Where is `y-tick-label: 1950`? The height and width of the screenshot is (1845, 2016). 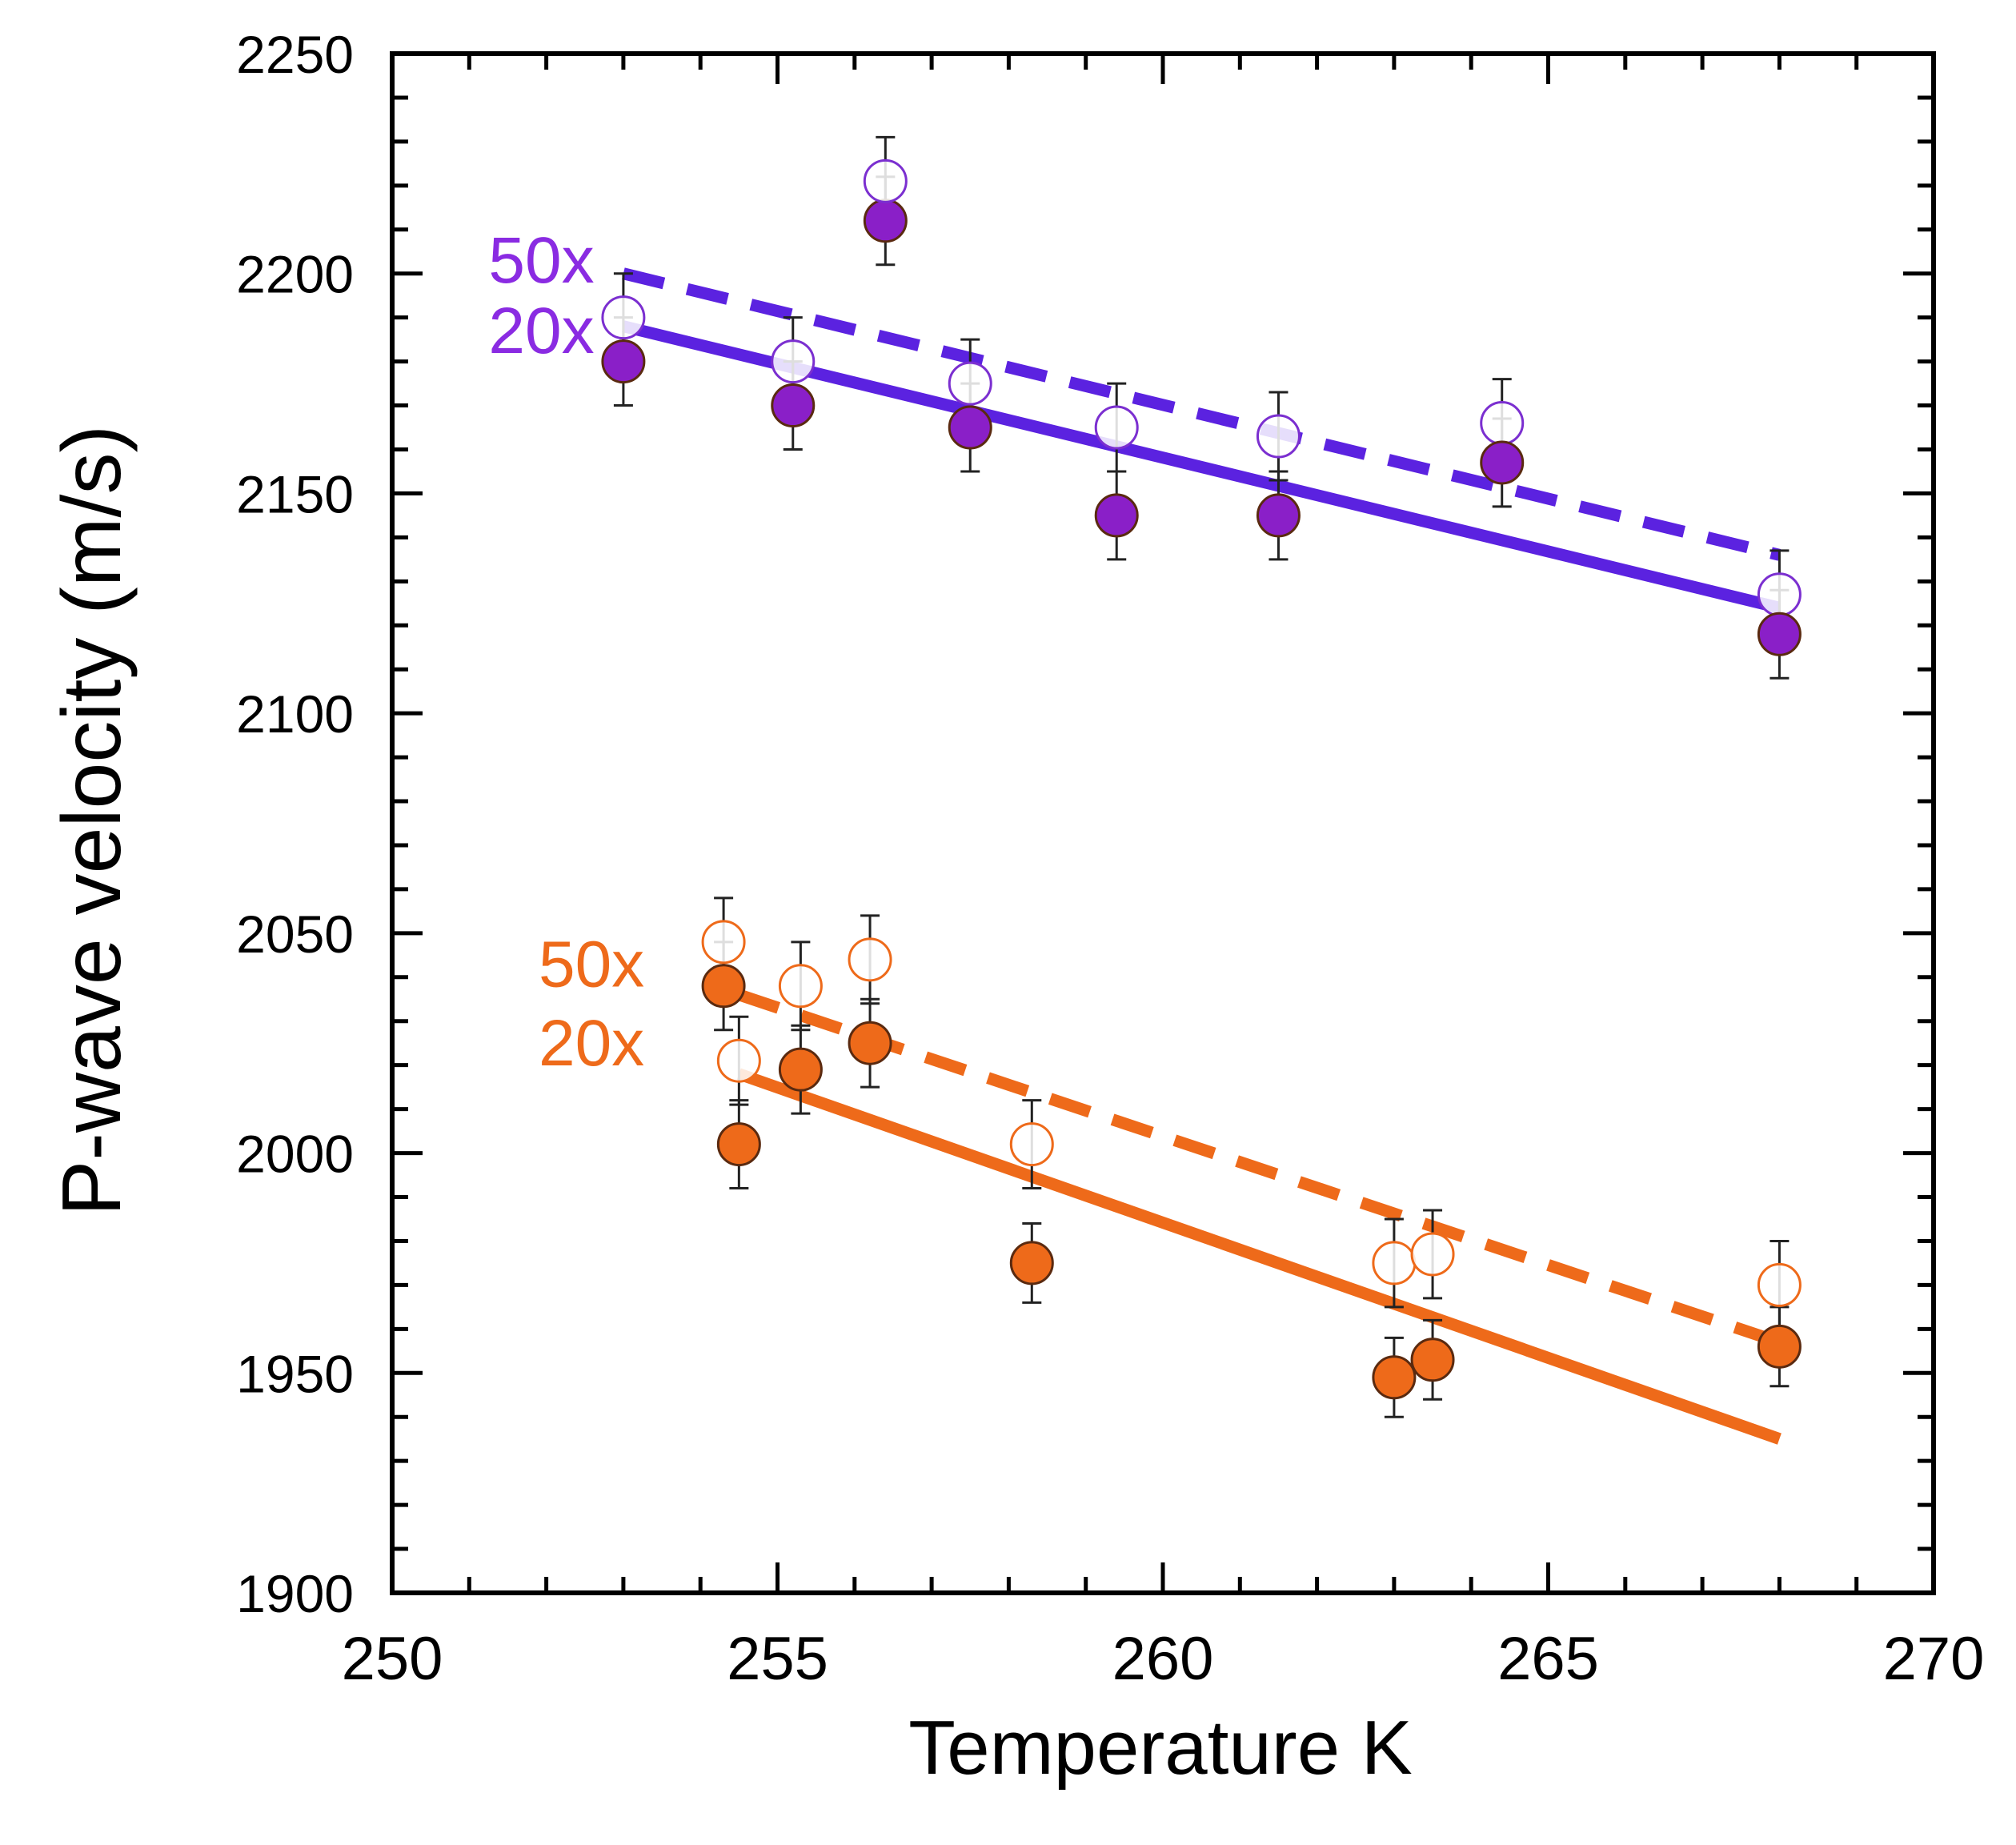 y-tick-label: 1950 is located at coordinates (295, 1373).